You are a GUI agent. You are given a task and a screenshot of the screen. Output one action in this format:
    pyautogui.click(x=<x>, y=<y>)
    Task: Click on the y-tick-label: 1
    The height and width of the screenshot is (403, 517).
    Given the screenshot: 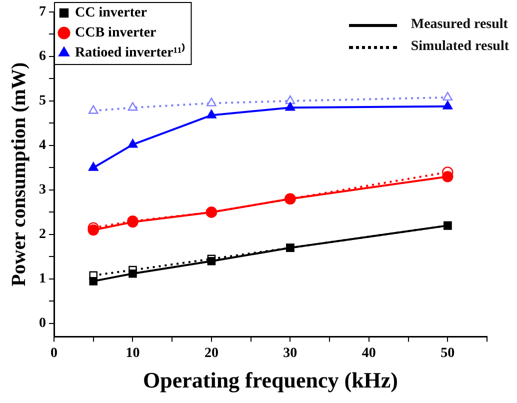 What is the action you would take?
    pyautogui.click(x=42, y=279)
    